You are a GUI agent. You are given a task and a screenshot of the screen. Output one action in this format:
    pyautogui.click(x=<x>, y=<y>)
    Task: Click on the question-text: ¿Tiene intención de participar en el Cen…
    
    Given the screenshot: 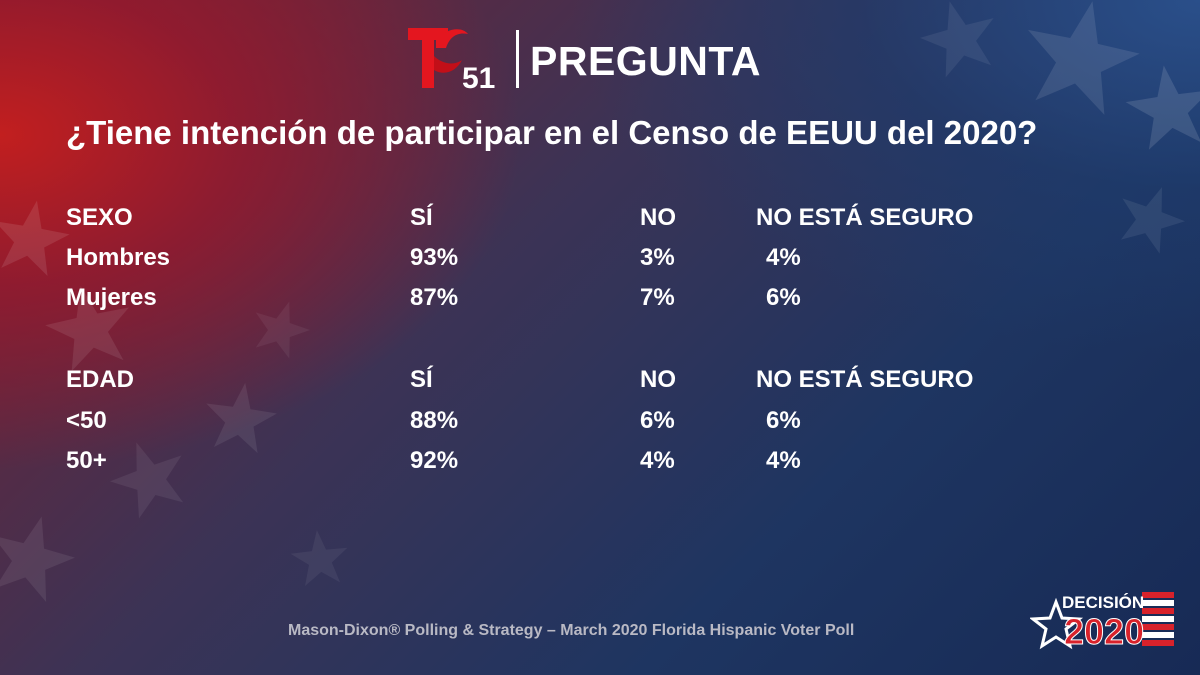 What is the action you would take?
    pyautogui.click(x=552, y=132)
    